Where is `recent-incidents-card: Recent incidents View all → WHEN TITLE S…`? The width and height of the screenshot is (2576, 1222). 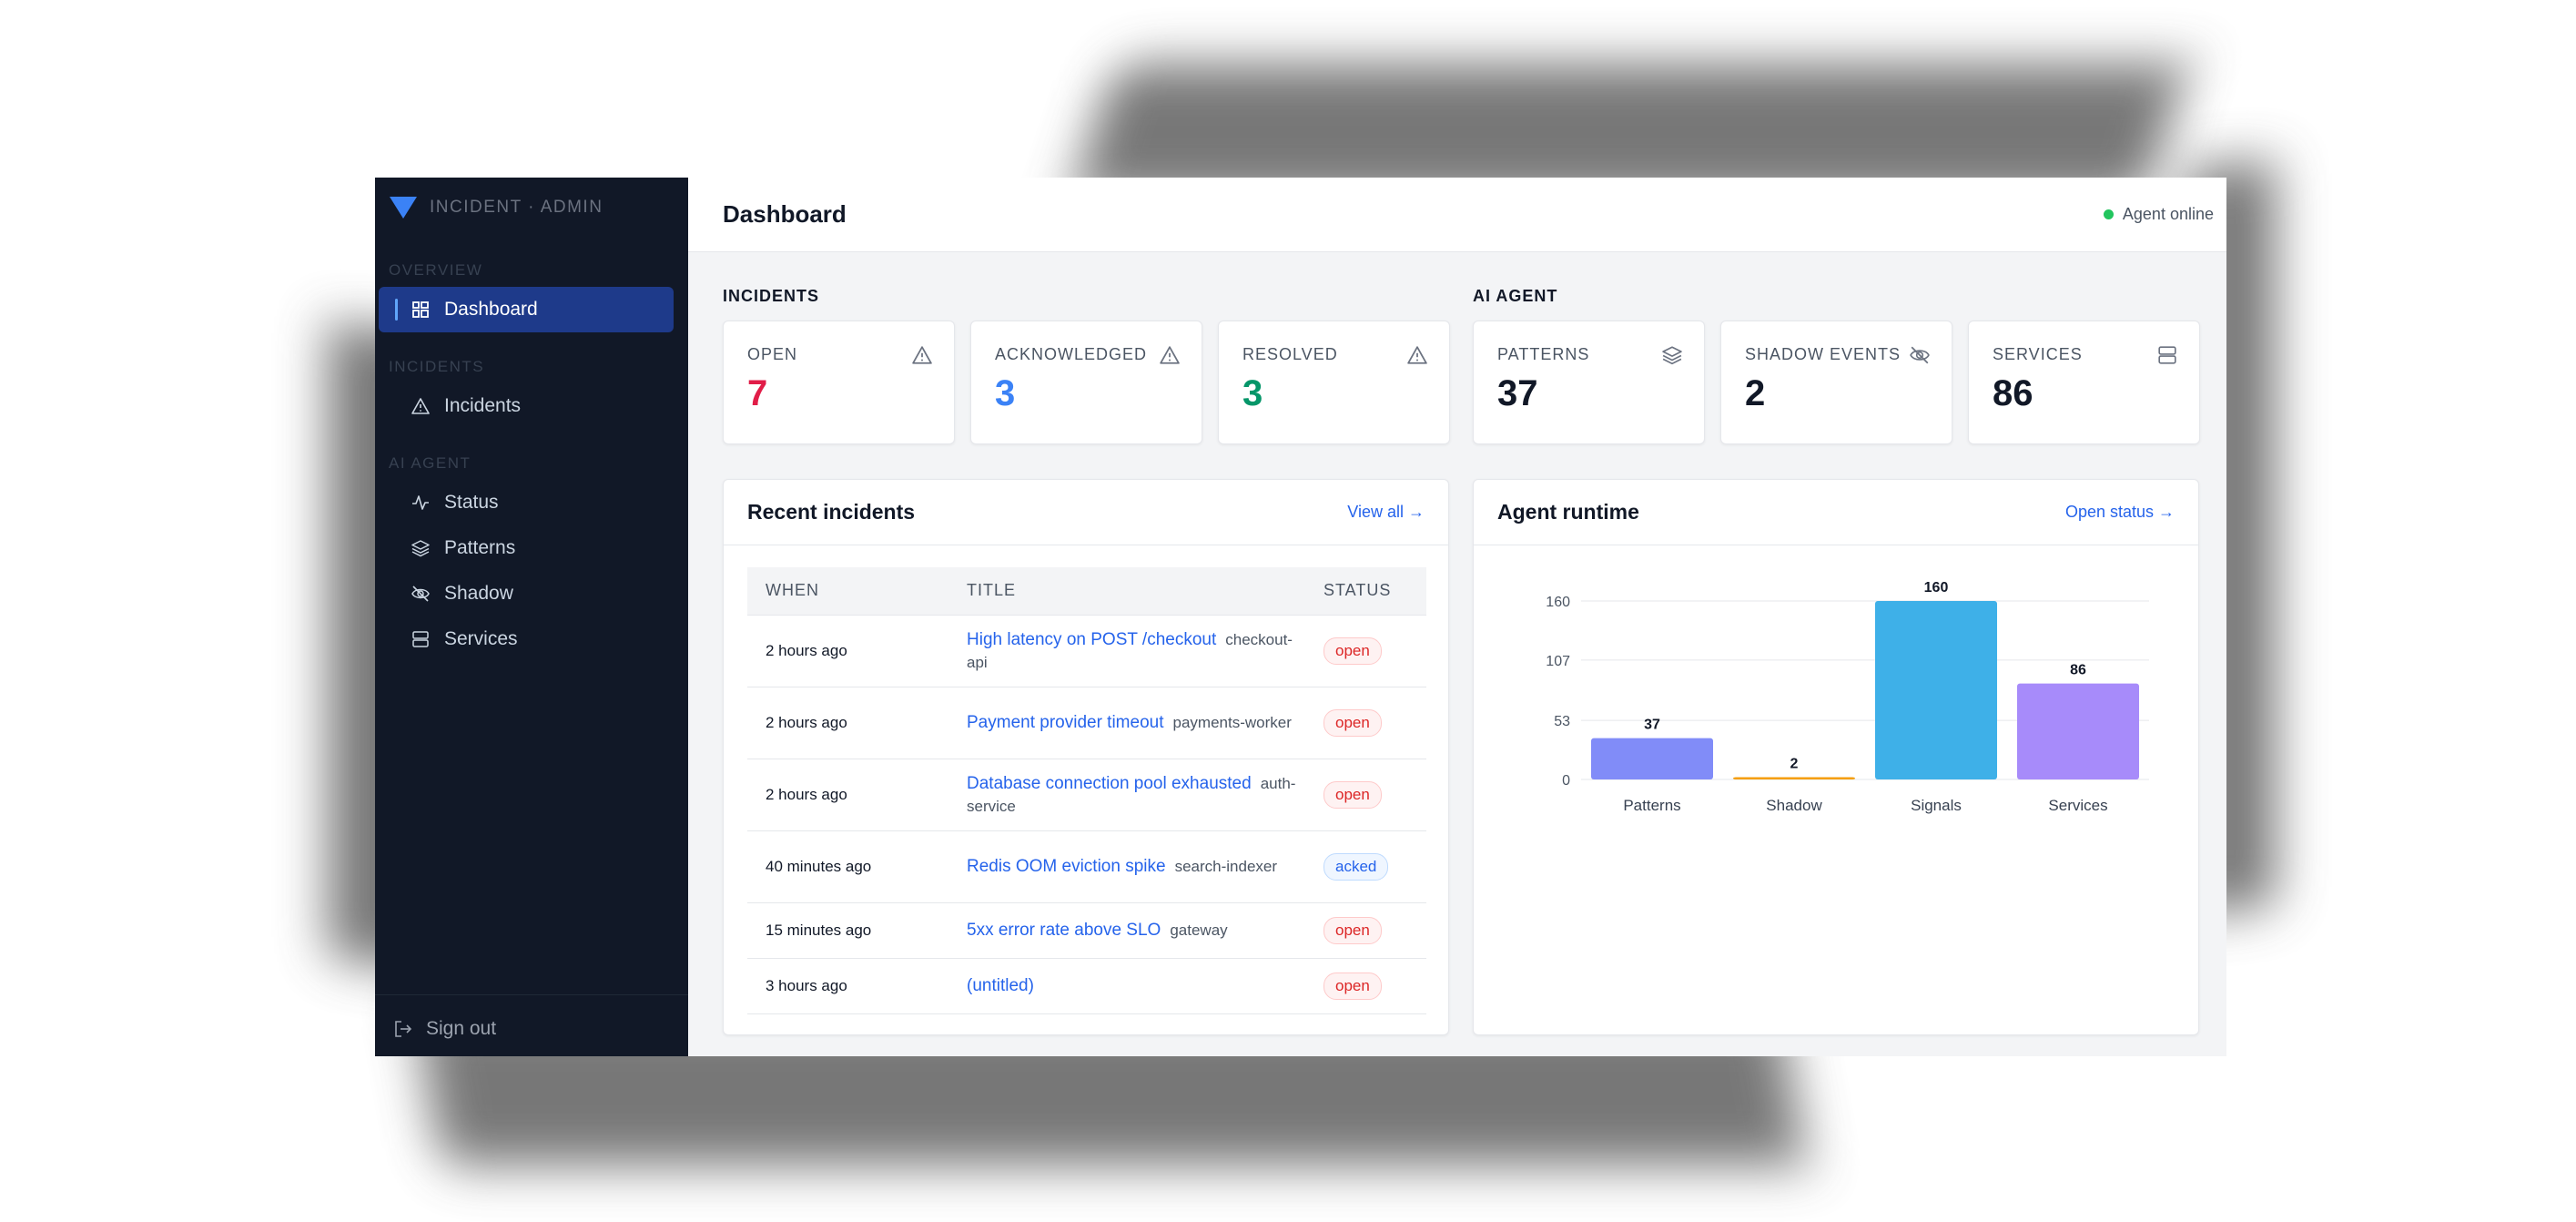
recent-incidents-card: Recent incidents View all → WHEN TITLE S… is located at coordinates (1086, 757).